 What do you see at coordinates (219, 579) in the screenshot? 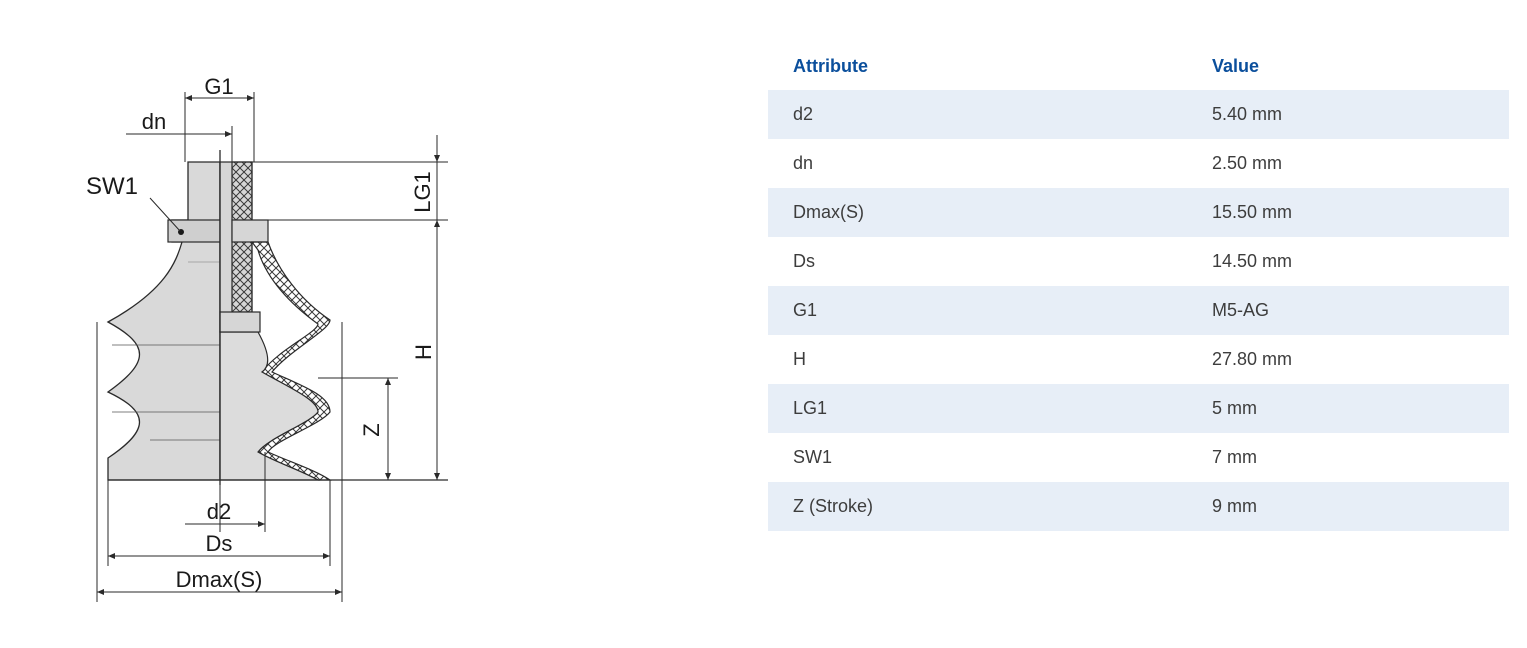
I see `label-dmax: Dmax(S)` at bounding box center [219, 579].